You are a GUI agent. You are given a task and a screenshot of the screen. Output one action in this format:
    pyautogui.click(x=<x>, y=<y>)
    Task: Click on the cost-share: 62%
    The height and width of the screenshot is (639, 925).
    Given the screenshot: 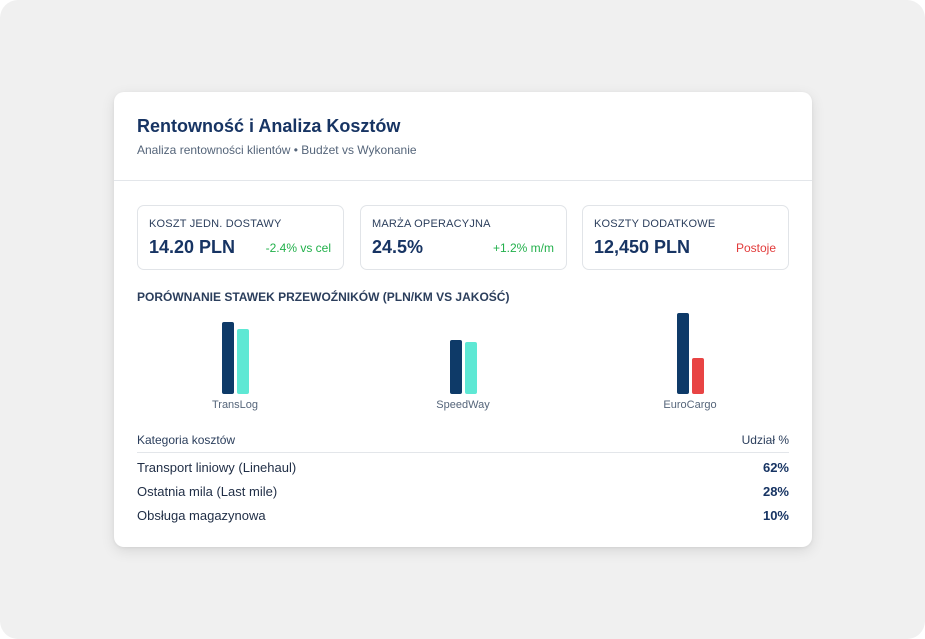 What is the action you would take?
    pyautogui.click(x=775, y=467)
    